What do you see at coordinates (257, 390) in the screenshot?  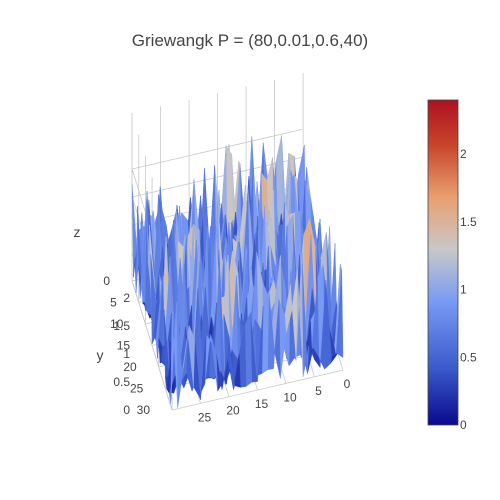 I see `grid-line` at bounding box center [257, 390].